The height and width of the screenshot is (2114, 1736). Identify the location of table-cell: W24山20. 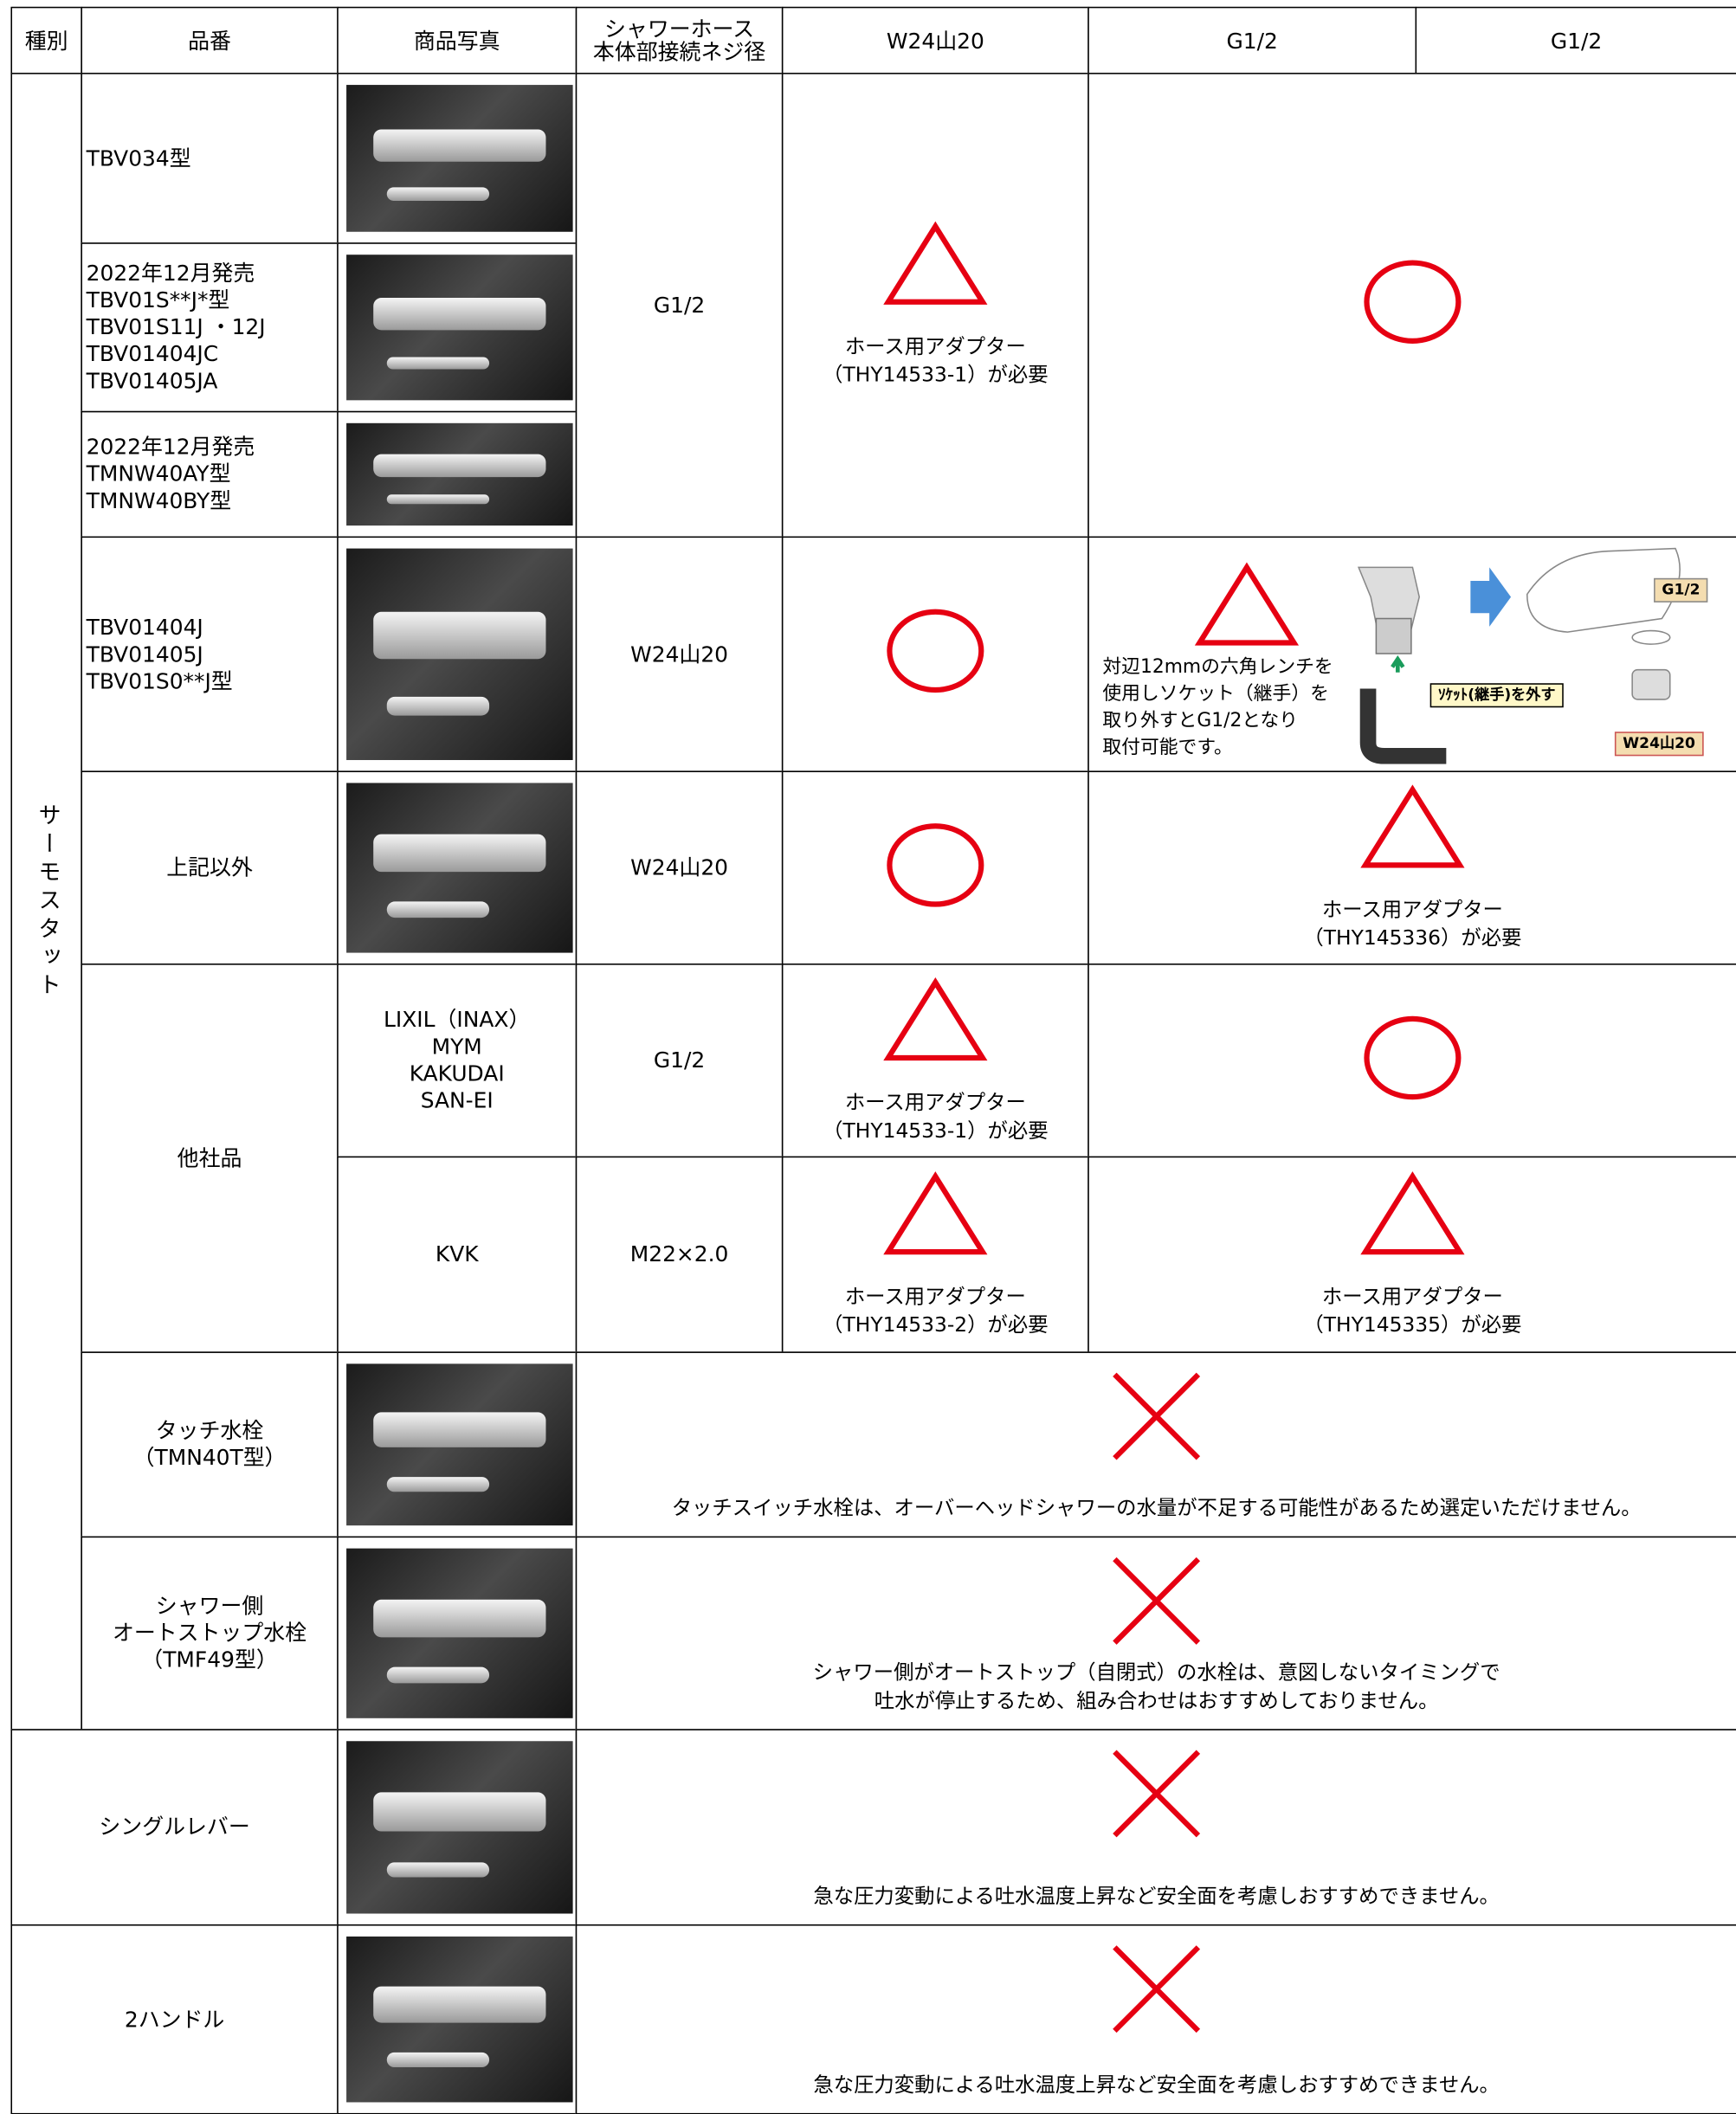
(680, 867).